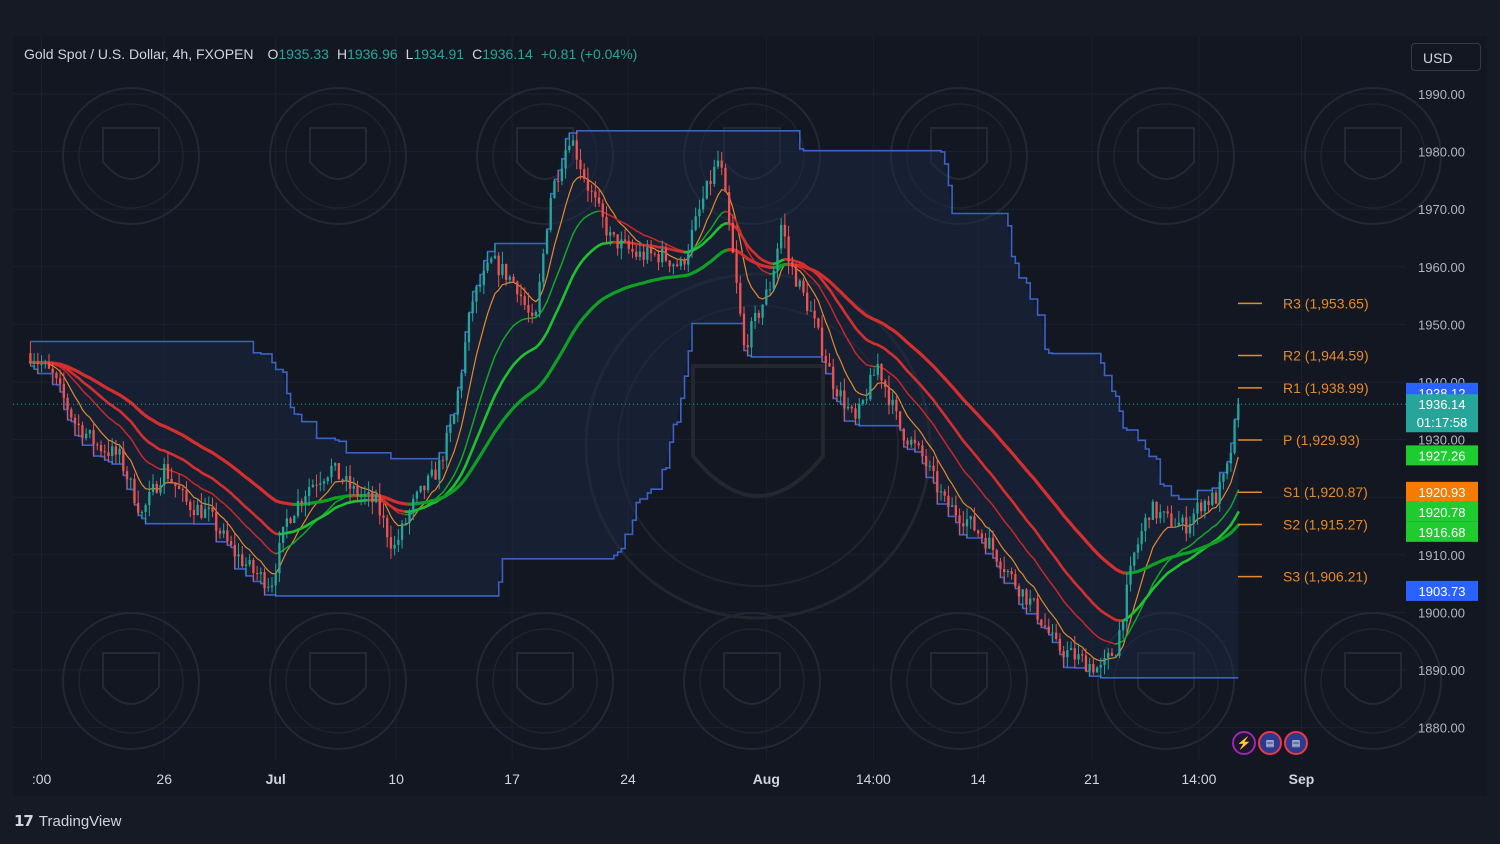 Image resolution: width=1500 pixels, height=844 pixels. Describe the element at coordinates (164, 779) in the screenshot. I see `x-tick-label: 26` at that location.